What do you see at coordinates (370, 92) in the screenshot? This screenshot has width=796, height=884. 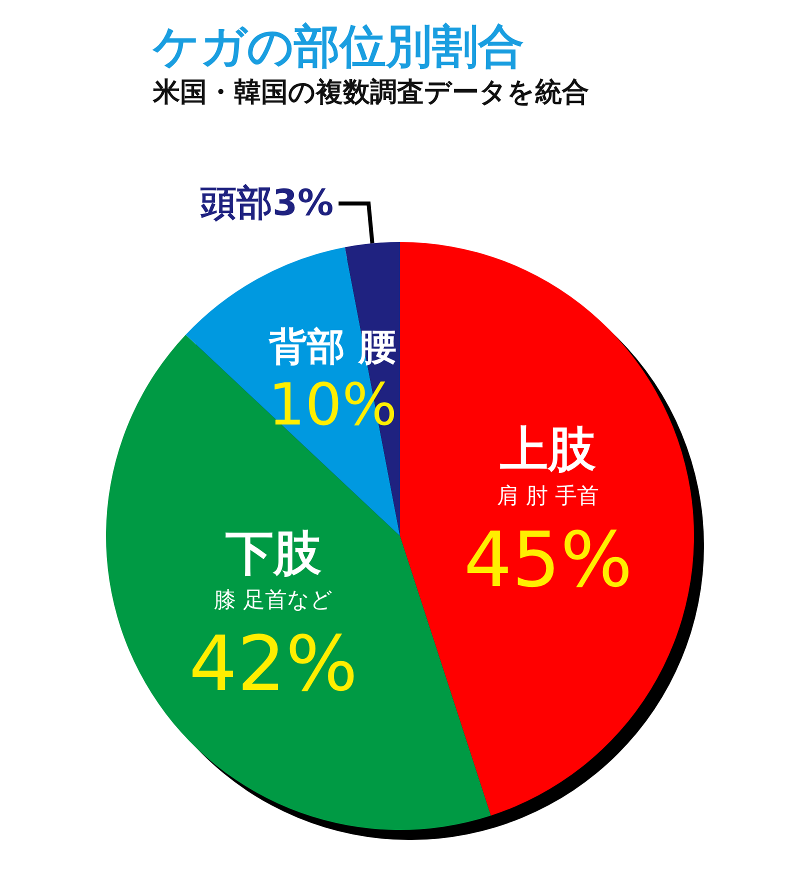 I see `chart-subtitle: 米国・韓国の複数調査データを統合` at bounding box center [370, 92].